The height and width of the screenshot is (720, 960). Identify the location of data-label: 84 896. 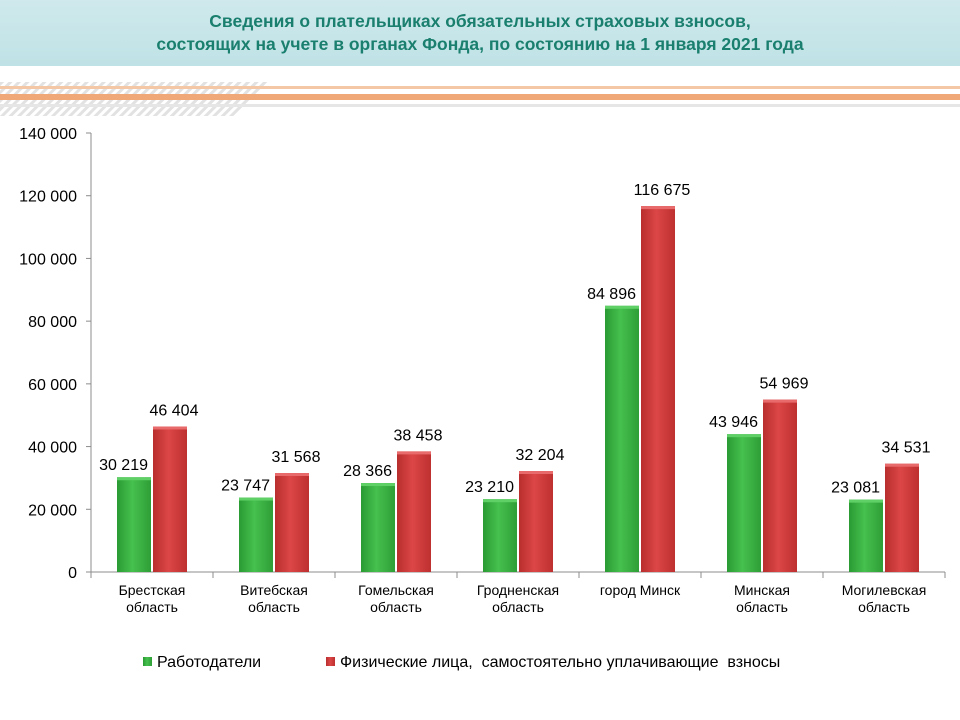
(611, 294).